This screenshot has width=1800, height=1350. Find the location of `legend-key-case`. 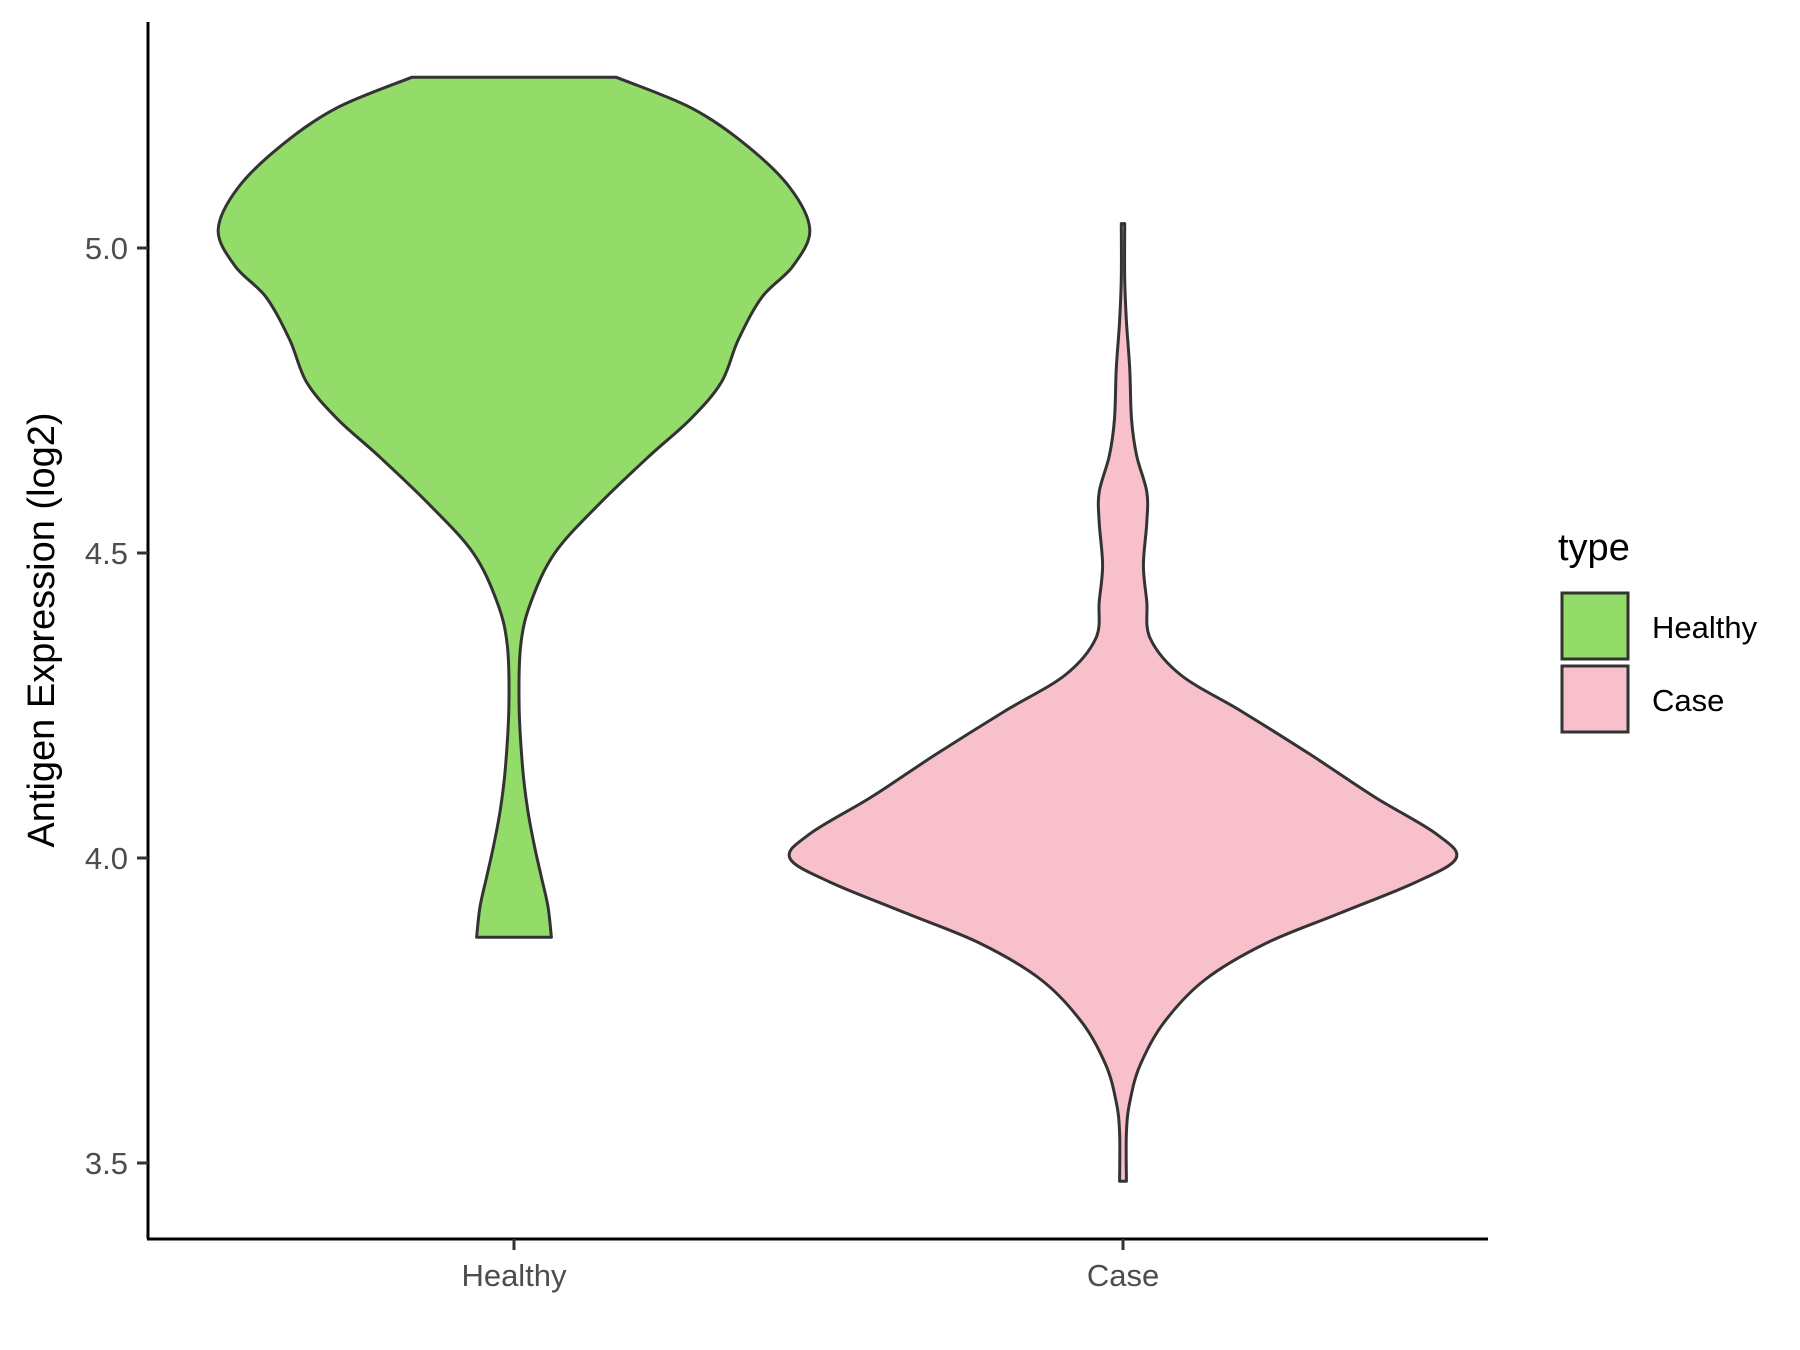

legend-key-case is located at coordinates (1595, 699).